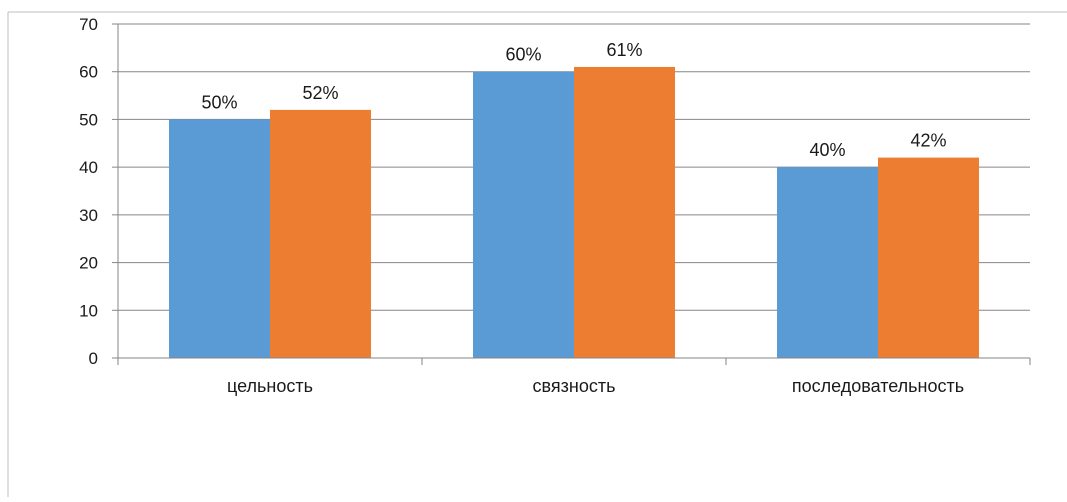  Describe the element at coordinates (88, 263) in the screenshot. I see `y-tick-label: 20` at that location.